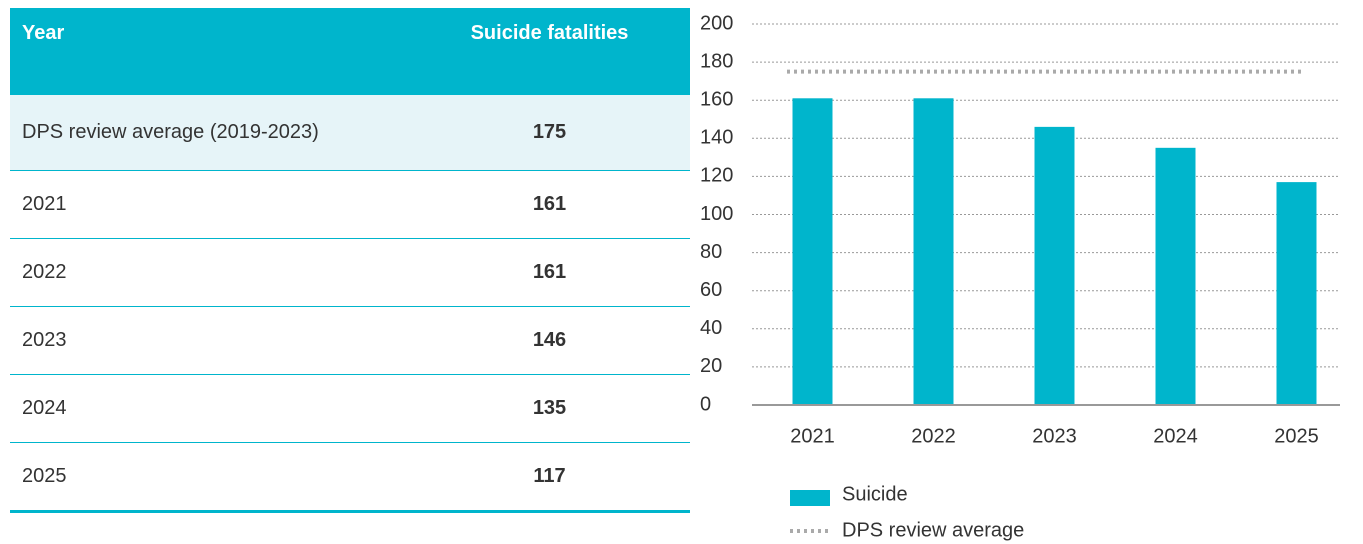 The height and width of the screenshot is (544, 1363). Describe the element at coordinates (933, 530) in the screenshot. I see `legend-label: DPS review average` at that location.